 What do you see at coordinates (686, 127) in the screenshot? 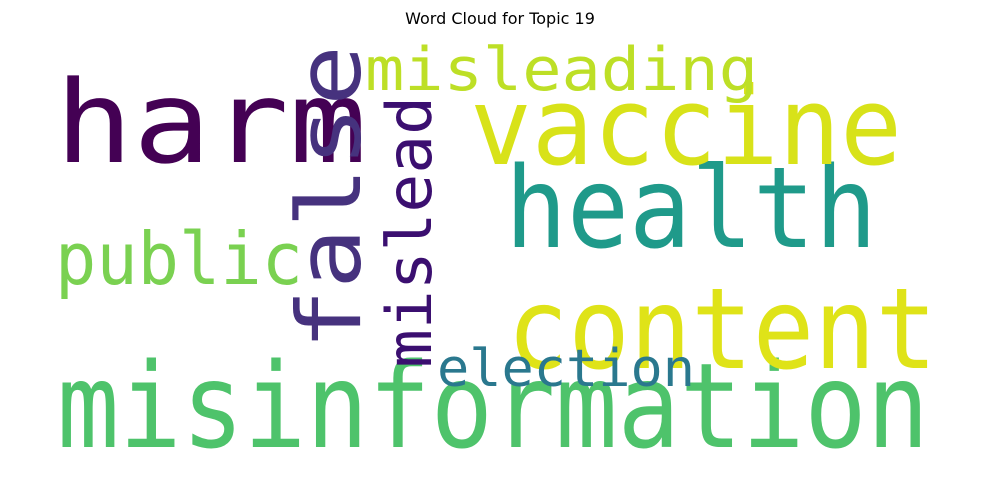
I see `word-vaccine: vaccine` at bounding box center [686, 127].